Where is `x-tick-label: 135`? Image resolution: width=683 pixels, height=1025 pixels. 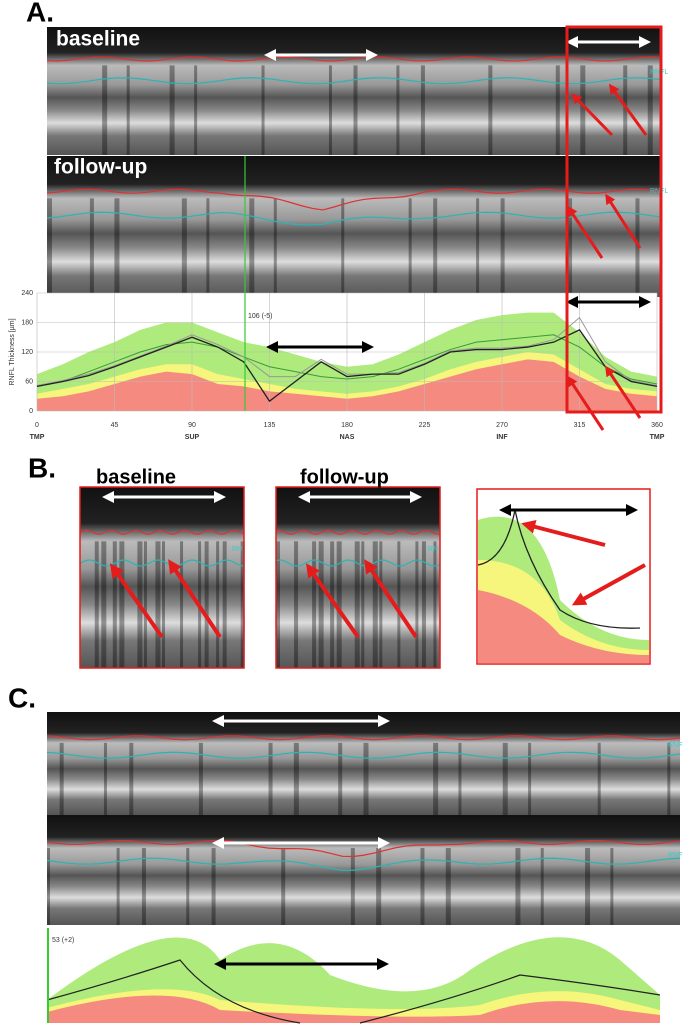 x-tick-label: 135 is located at coordinates (270, 425).